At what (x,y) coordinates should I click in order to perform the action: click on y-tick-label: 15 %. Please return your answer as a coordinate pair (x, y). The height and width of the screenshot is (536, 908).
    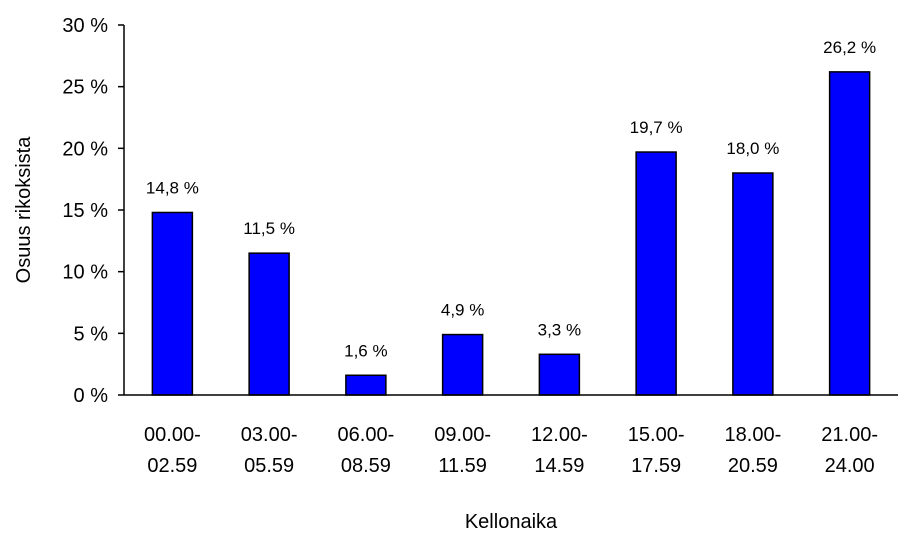
    Looking at the image, I should click on (85, 211).